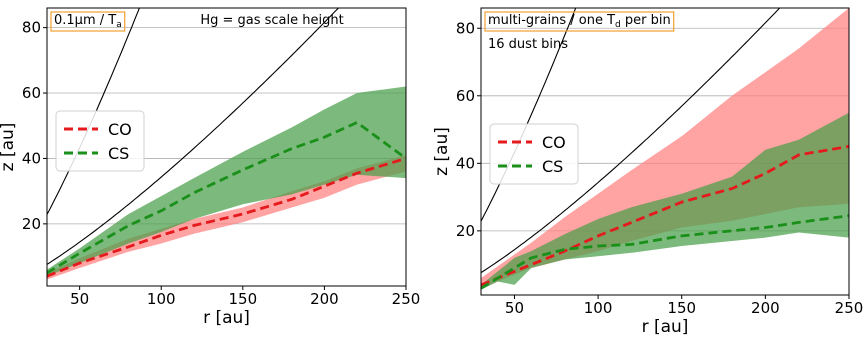 This screenshot has width=864, height=341. I want to click on boxed-label-main: multi-grains / one T, so click(551, 20).